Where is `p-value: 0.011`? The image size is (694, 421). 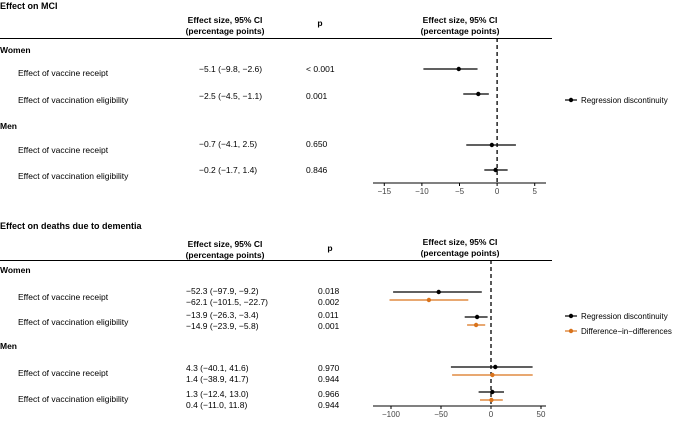
p-value: 0.011 is located at coordinates (328, 315).